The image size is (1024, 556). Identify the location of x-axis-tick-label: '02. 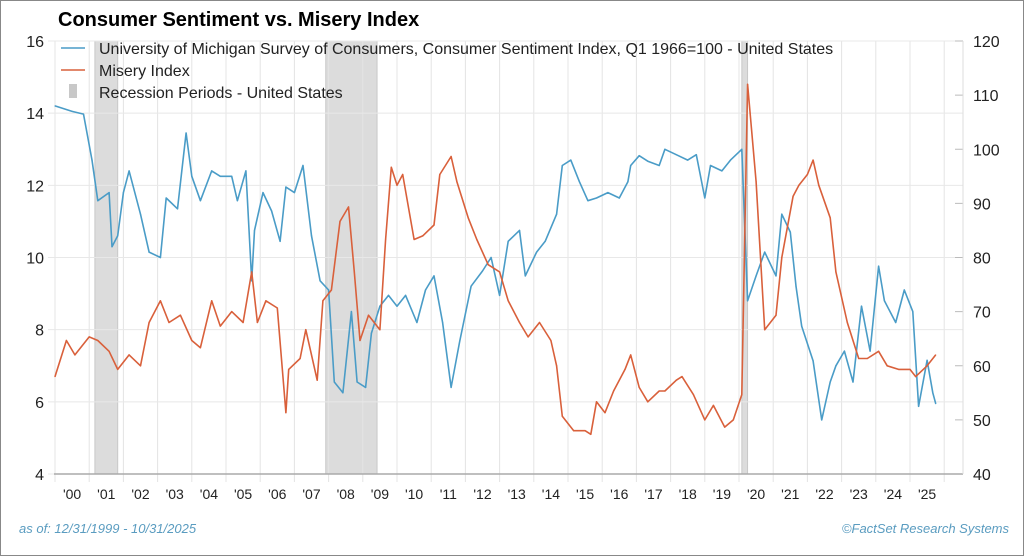
(140, 494).